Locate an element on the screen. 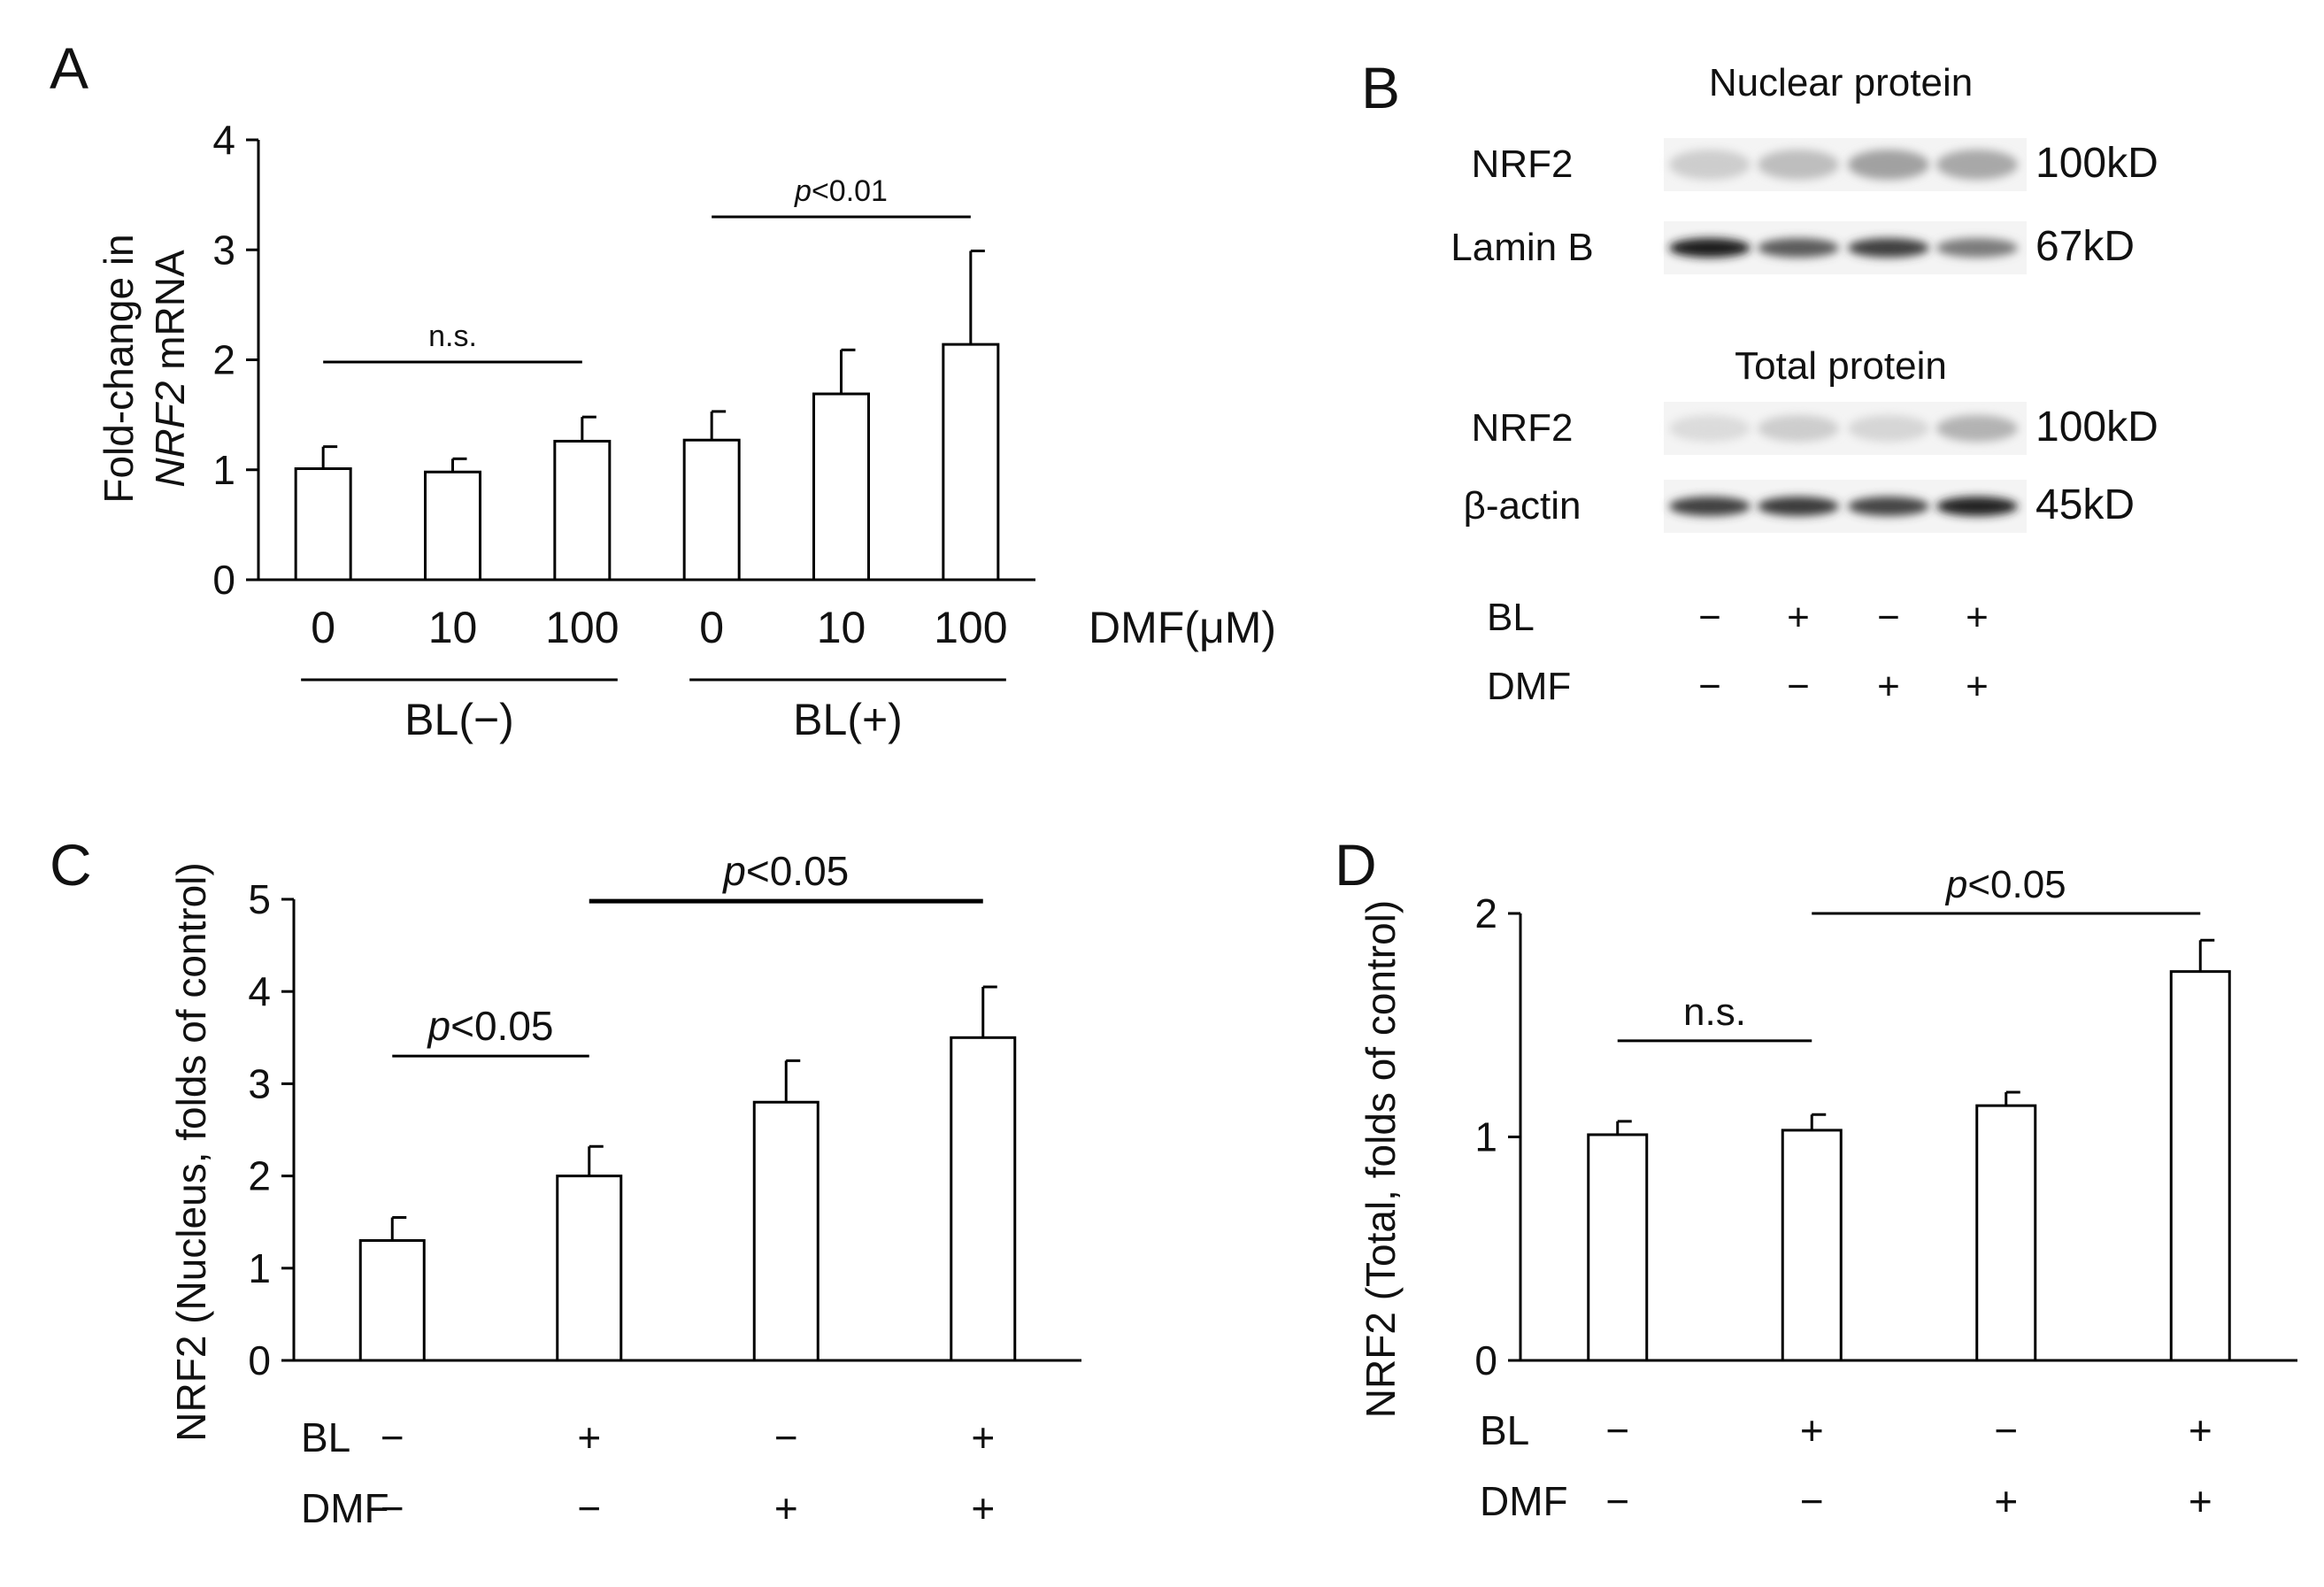  y-axis-label-gene: NRF2 is located at coordinates (170, 434).